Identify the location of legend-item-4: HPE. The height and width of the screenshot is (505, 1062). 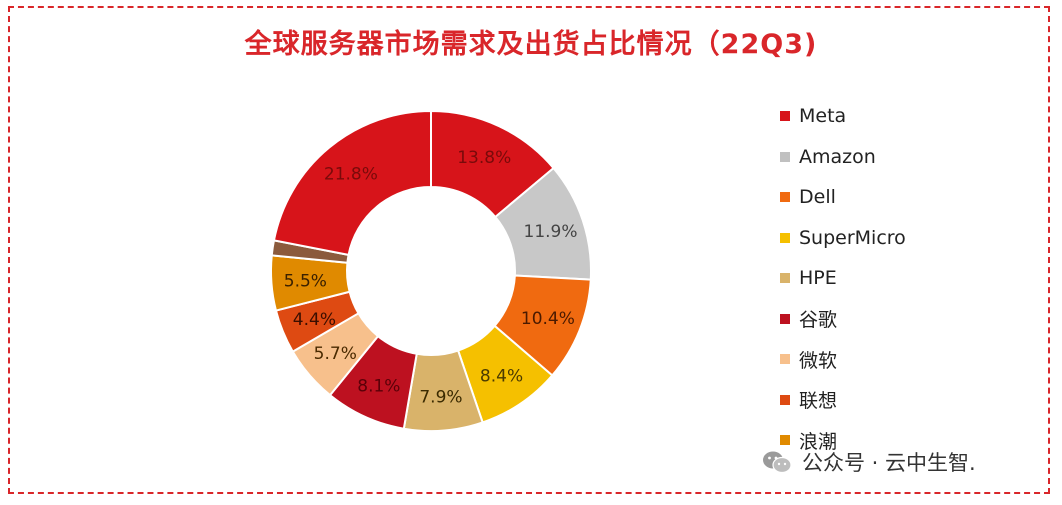
(843, 278).